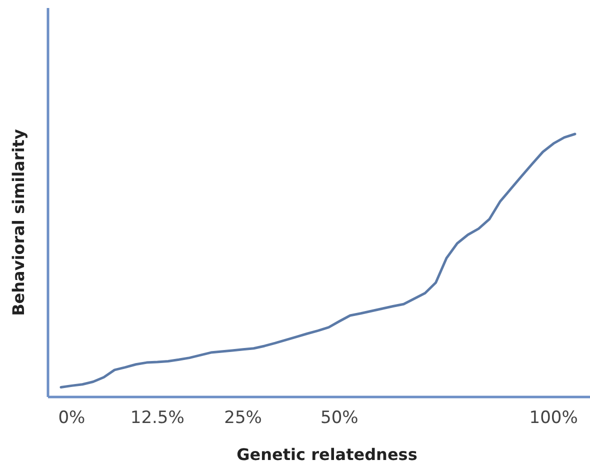 The image size is (590, 468). Describe the element at coordinates (339, 418) in the screenshot. I see `x-tick-label: 50%` at that location.